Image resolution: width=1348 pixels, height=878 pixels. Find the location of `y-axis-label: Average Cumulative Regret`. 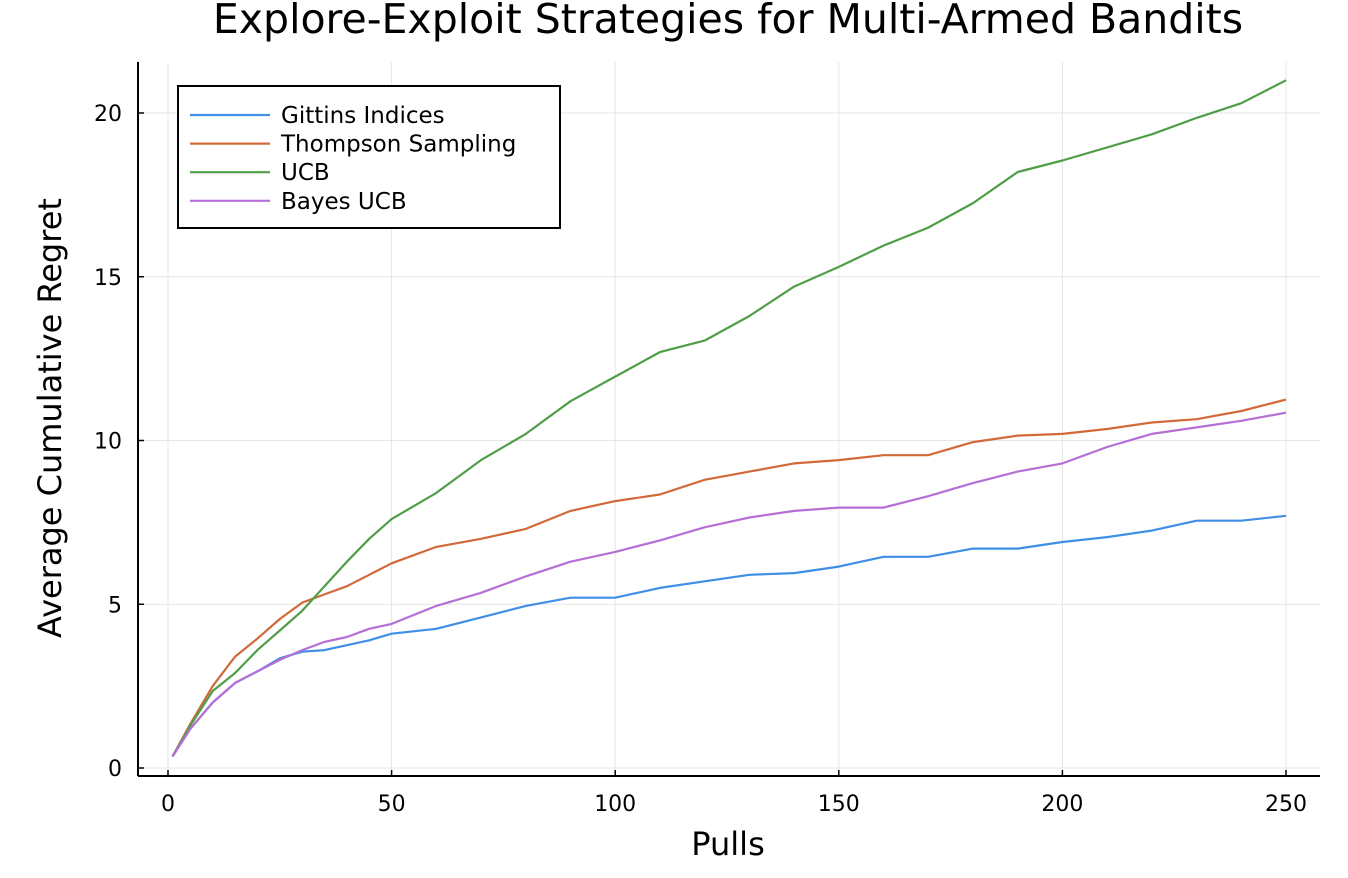

y-axis-label: Average Cumulative Regret is located at coordinates (50, 418).